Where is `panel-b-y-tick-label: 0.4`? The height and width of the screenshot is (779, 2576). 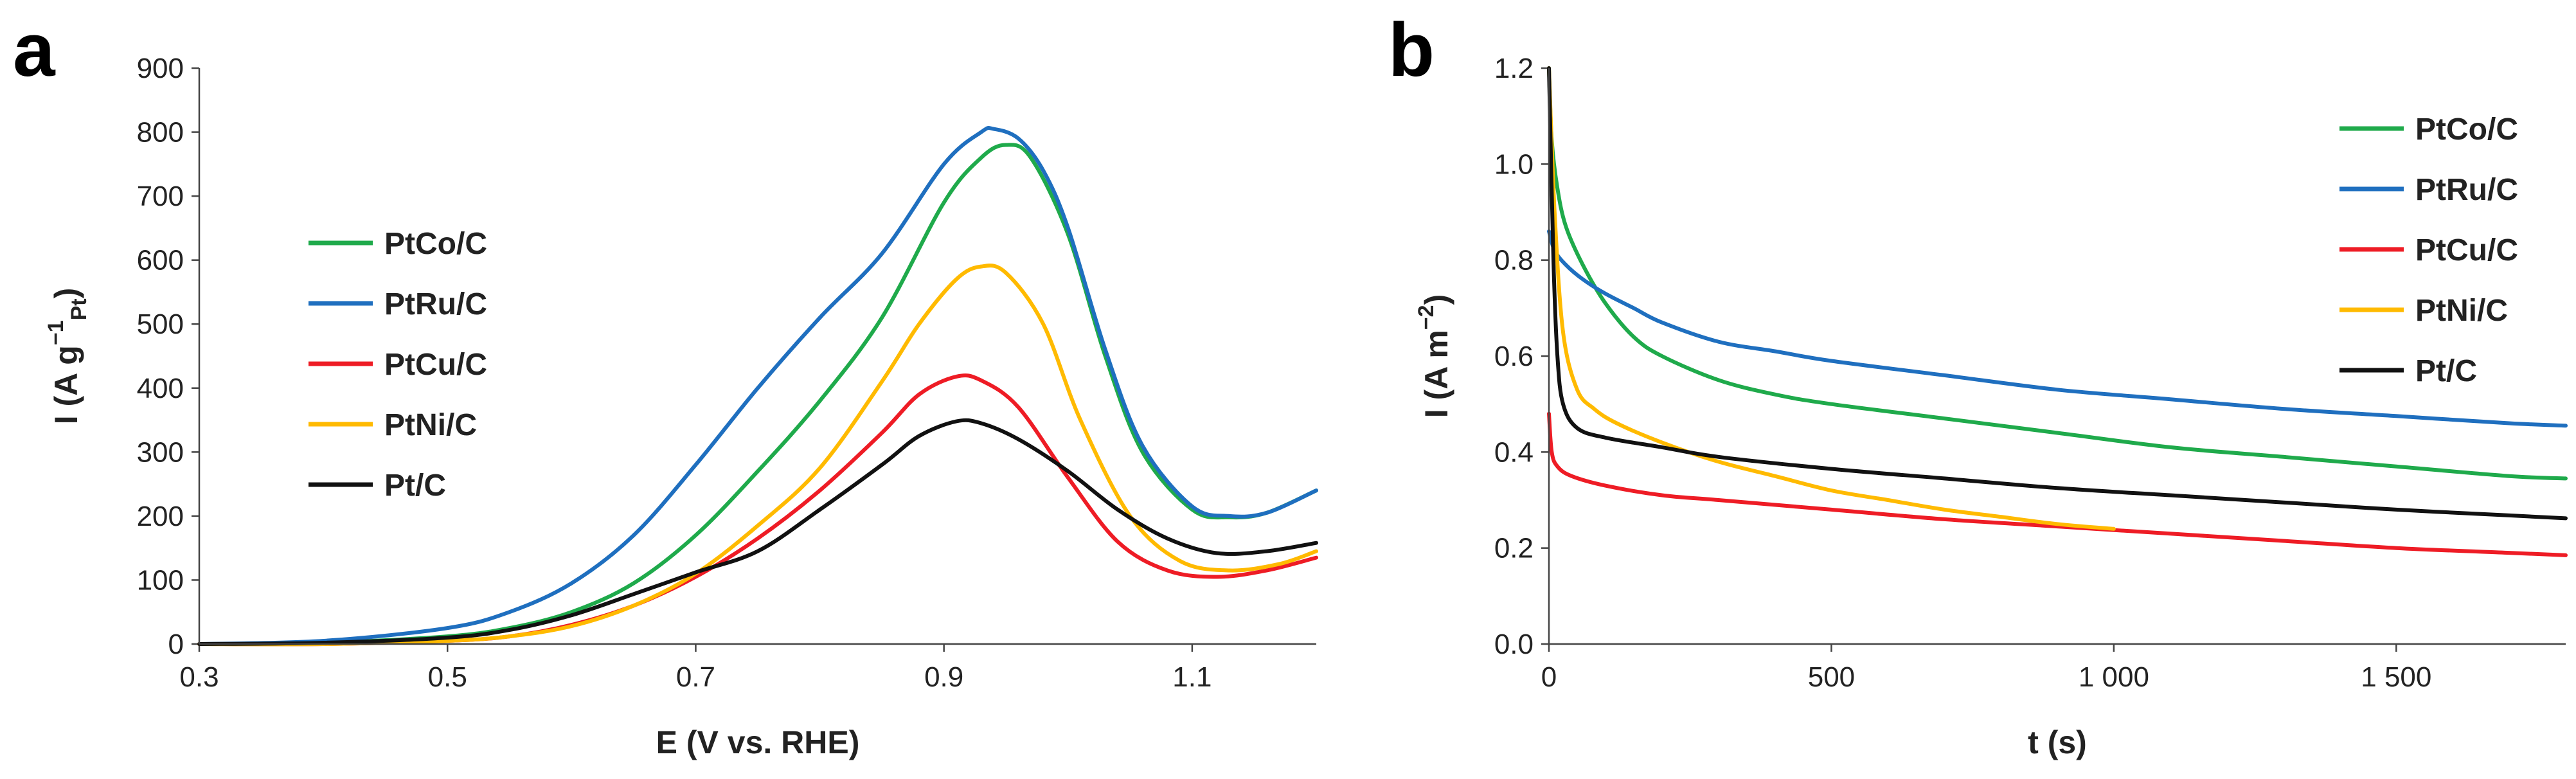 panel-b-y-tick-label: 0.4 is located at coordinates (1514, 452).